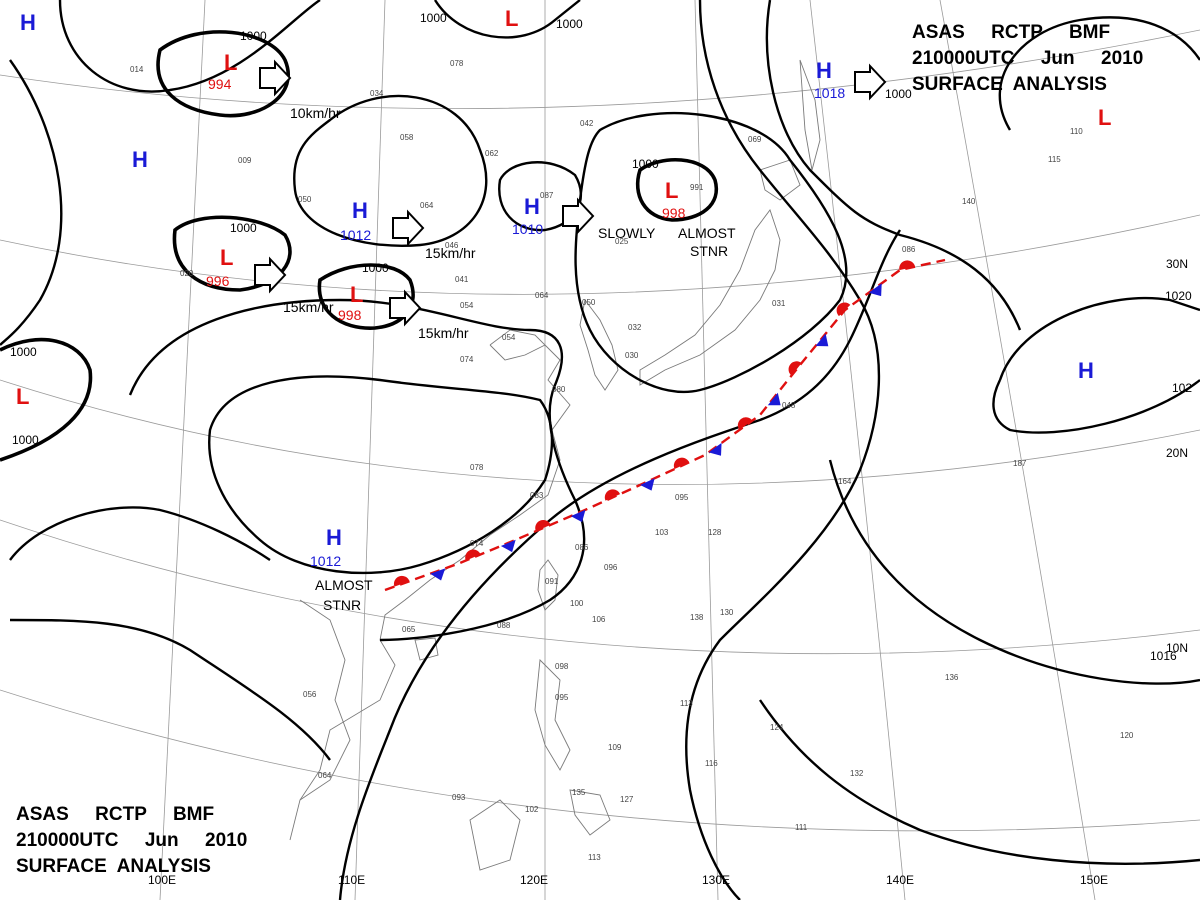  I want to click on station-value: 078, so click(457, 63).